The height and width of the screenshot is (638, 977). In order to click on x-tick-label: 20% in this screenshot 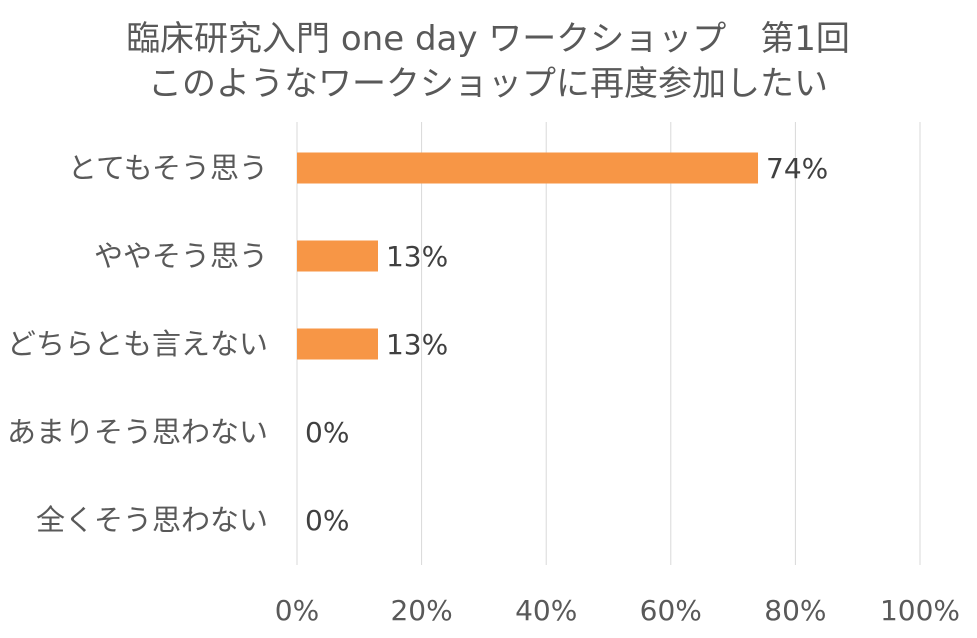, I will do `click(421, 610)`.